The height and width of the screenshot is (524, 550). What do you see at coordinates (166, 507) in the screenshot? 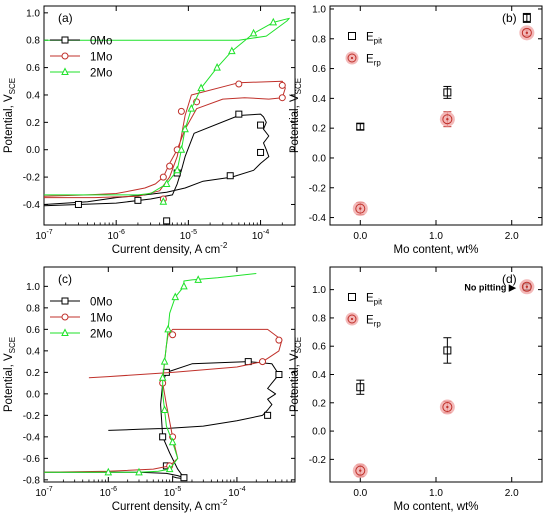
I see `x-axis-label-text: Current density, A cm` at bounding box center [166, 507].